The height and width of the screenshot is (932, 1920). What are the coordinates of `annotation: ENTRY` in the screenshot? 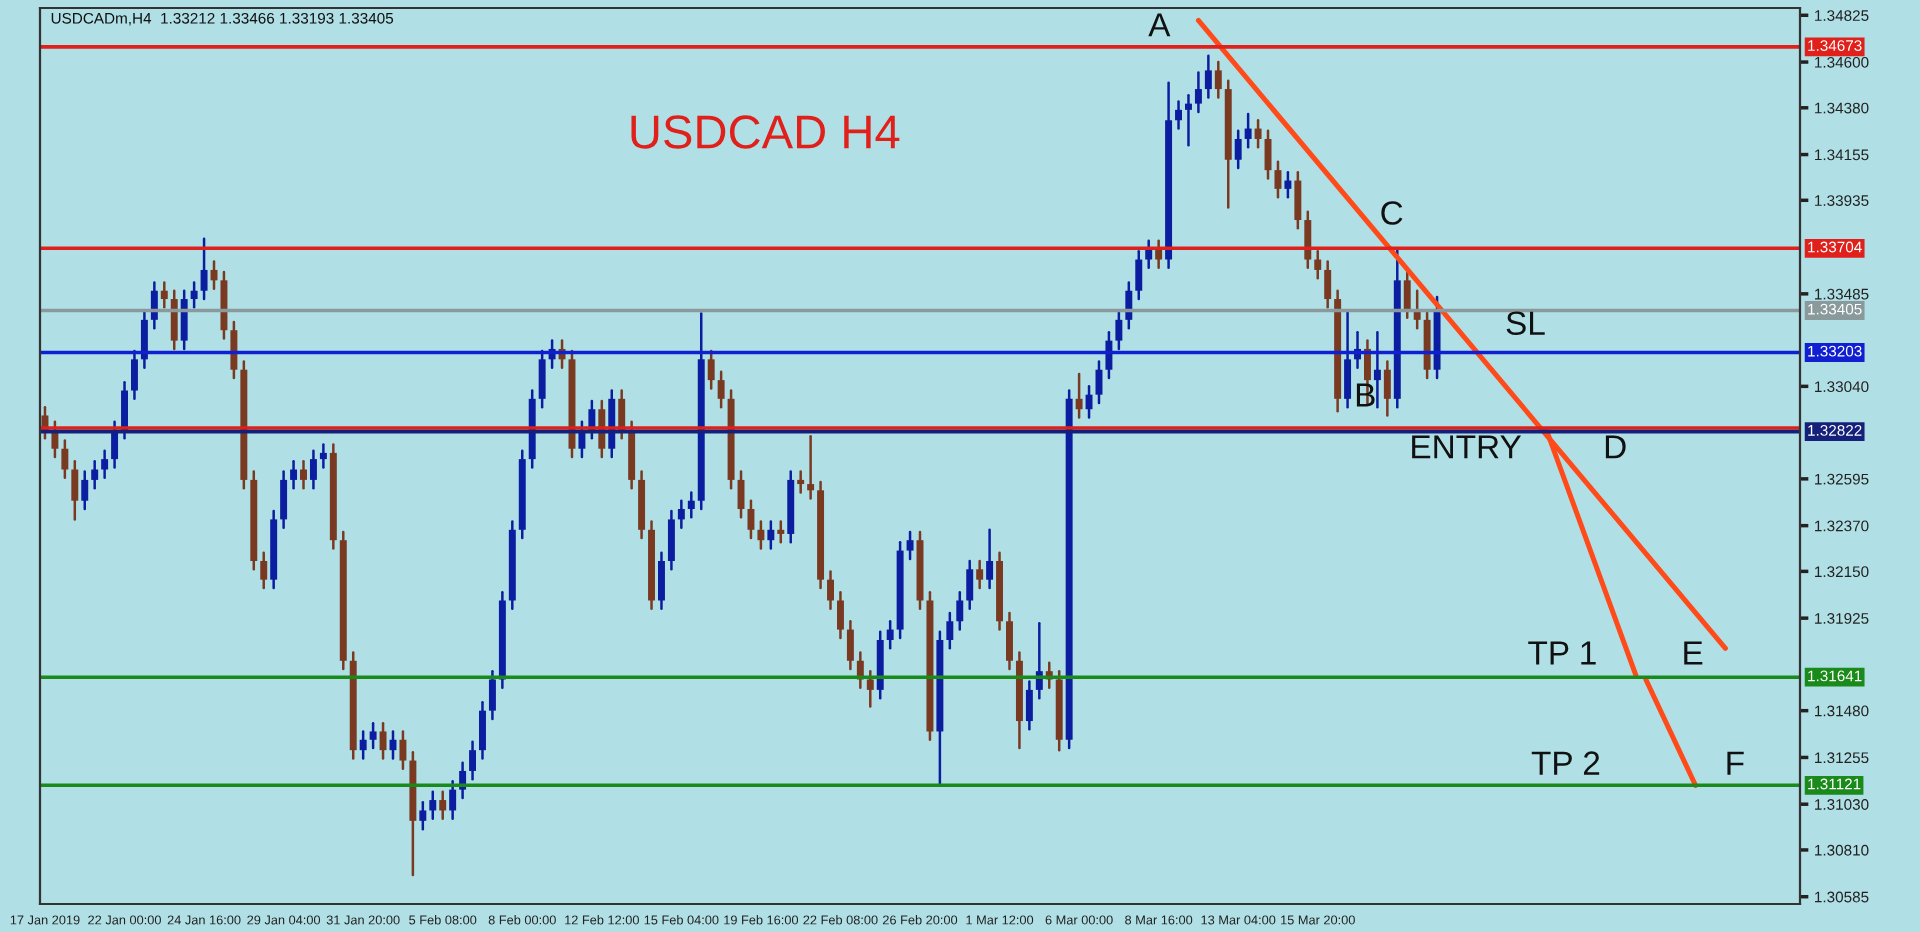 It's located at (1467, 447).